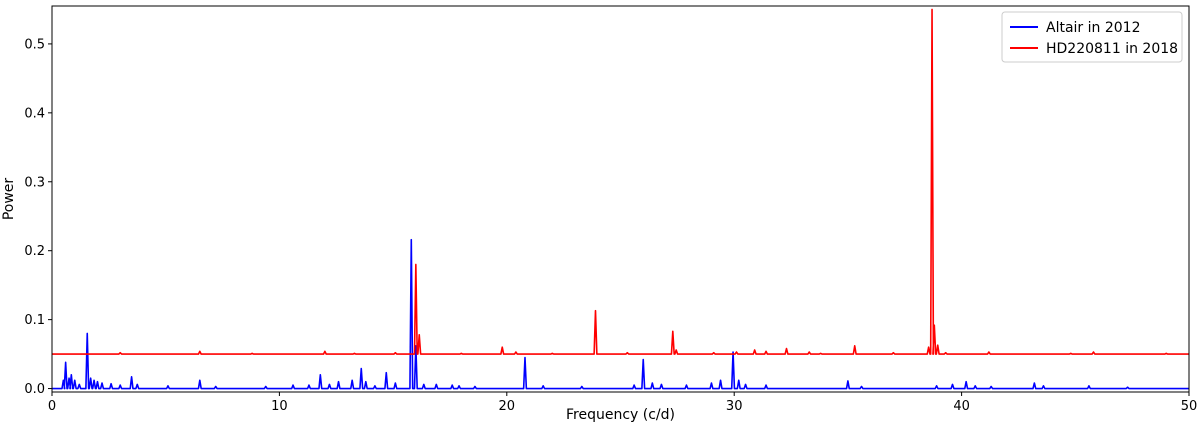 This screenshot has height=433, width=1200. Describe the element at coordinates (1093, 28) in the screenshot. I see `legend-label-0: Altair in 2012` at that location.